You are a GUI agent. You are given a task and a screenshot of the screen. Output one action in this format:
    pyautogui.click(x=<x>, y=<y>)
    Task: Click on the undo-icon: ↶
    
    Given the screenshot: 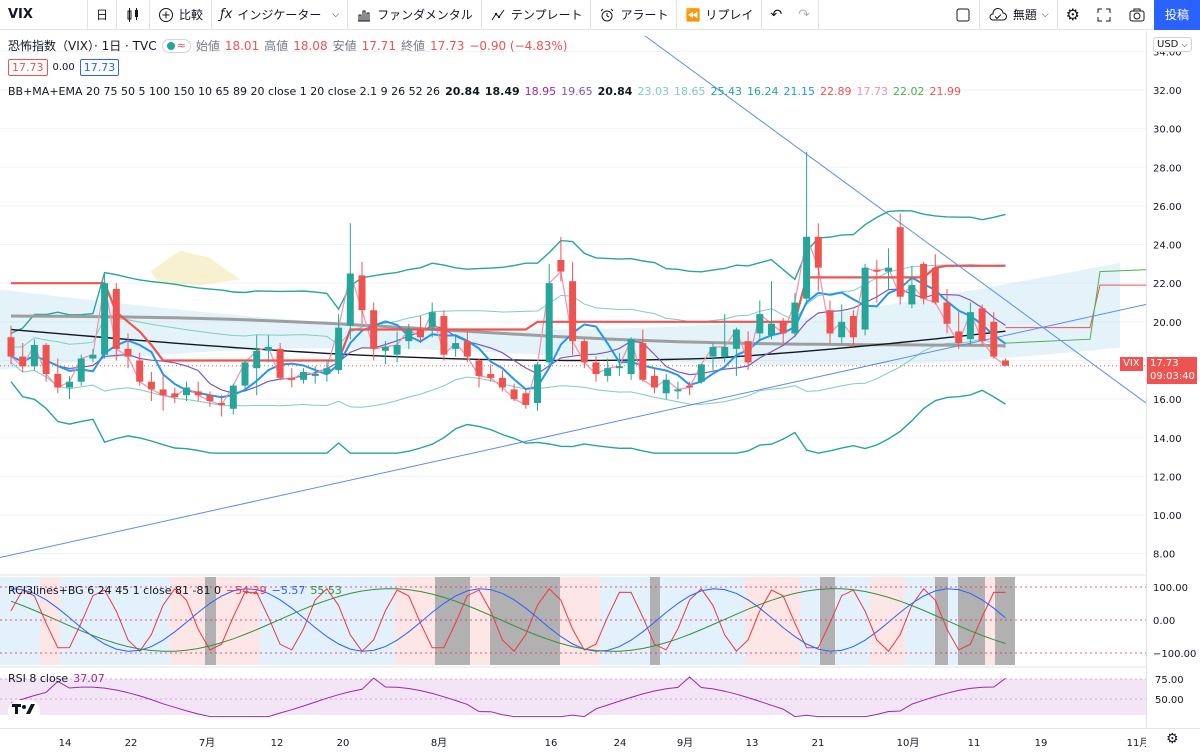 What is the action you would take?
    pyautogui.click(x=776, y=14)
    